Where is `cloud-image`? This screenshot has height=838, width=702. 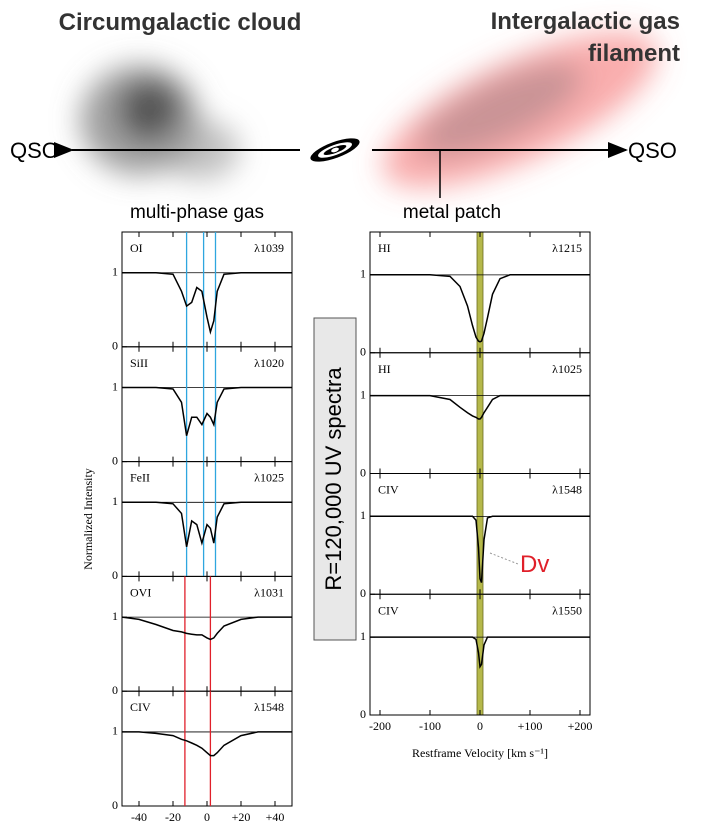
cloud-image is located at coordinates (160, 122).